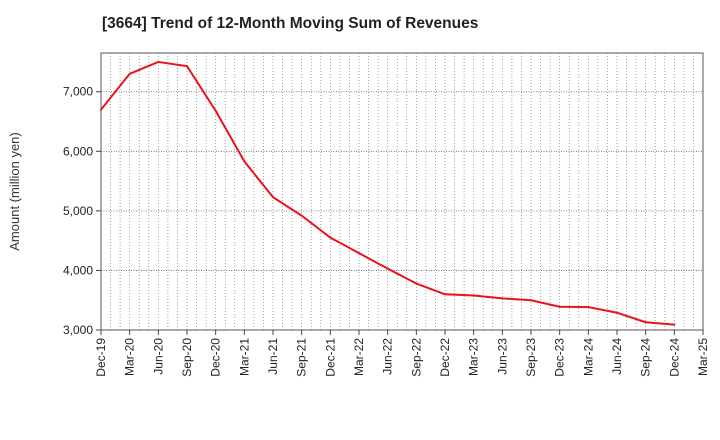 The width and height of the screenshot is (720, 440). I want to click on y-axis-label: Amount (million yen), so click(14, 191).